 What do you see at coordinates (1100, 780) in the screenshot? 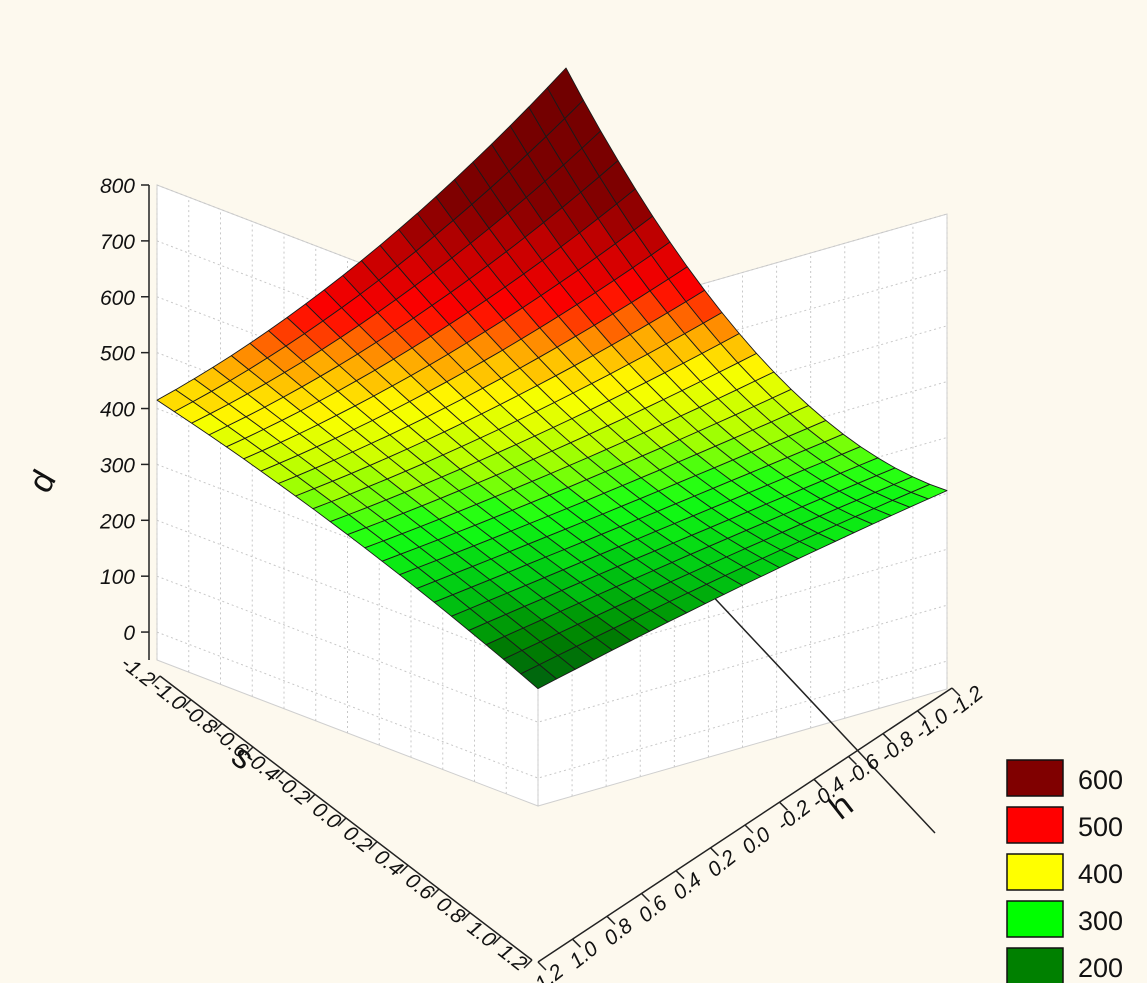
I see `legend-label: 600` at bounding box center [1100, 780].